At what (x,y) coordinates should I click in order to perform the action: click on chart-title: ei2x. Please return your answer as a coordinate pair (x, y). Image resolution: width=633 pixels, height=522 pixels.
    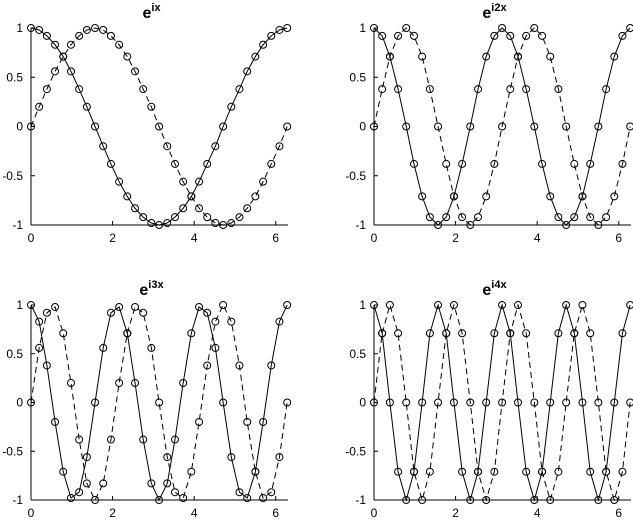
    Looking at the image, I should click on (494, 12).